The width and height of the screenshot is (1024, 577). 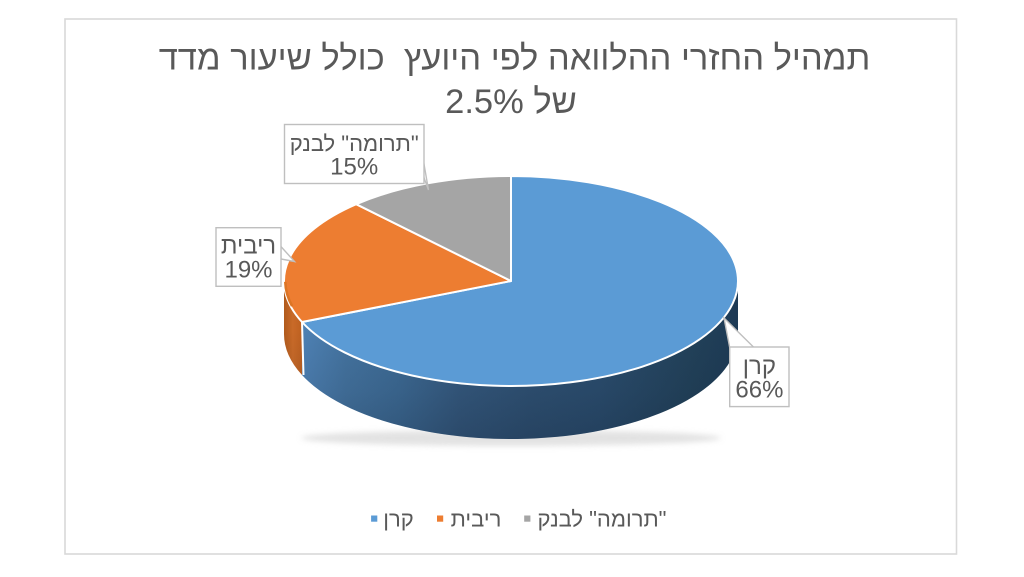 I want to click on svg-text: 66%, so click(x=759, y=390).